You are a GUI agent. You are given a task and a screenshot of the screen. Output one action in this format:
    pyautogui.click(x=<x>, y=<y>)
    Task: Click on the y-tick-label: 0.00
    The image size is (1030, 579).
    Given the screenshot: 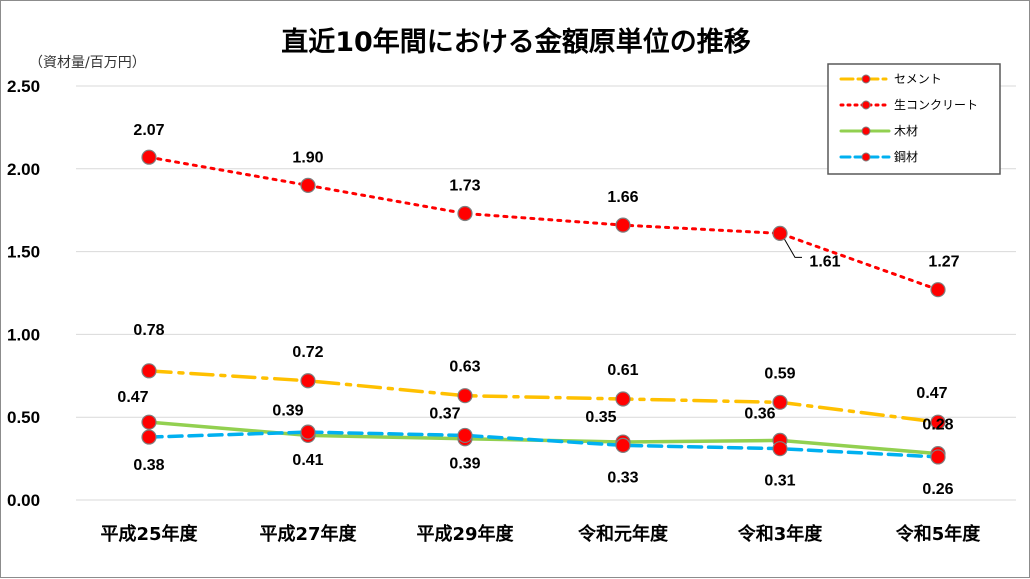 What is the action you would take?
    pyautogui.click(x=23, y=500)
    